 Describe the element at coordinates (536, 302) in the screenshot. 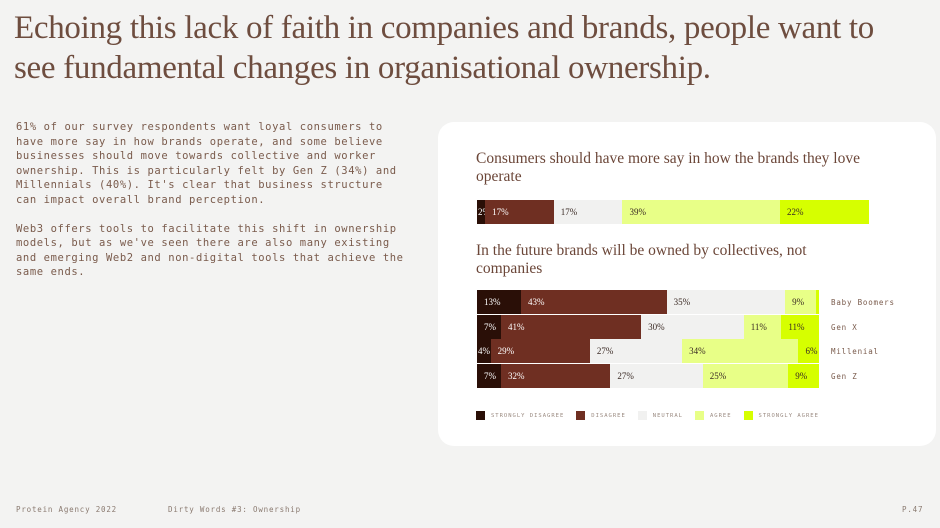

I see `data-label: 43%` at that location.